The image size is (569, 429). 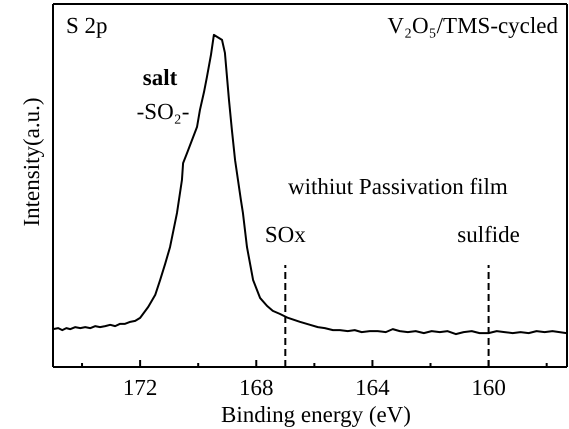 I want to click on x-axis-title: Binding energy (eV), so click(x=316, y=414).